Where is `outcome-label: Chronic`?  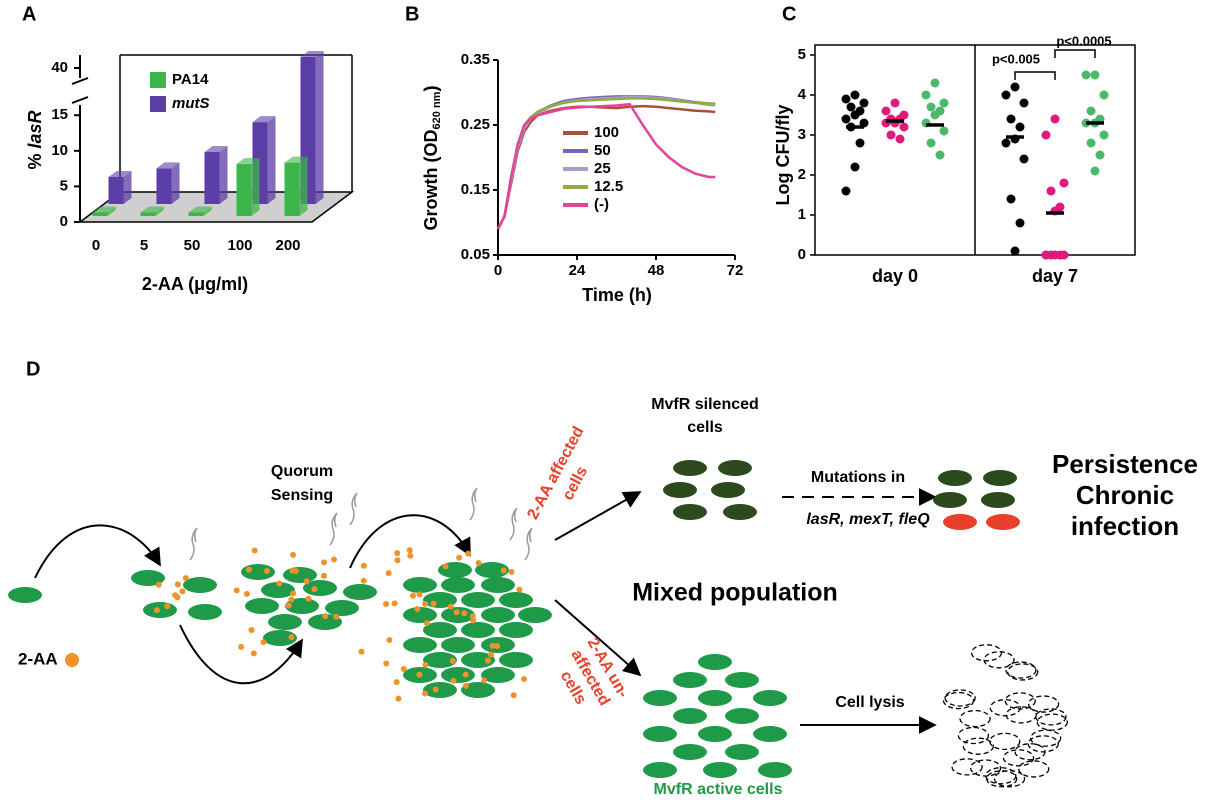
outcome-label: Chronic is located at coordinates (1125, 495).